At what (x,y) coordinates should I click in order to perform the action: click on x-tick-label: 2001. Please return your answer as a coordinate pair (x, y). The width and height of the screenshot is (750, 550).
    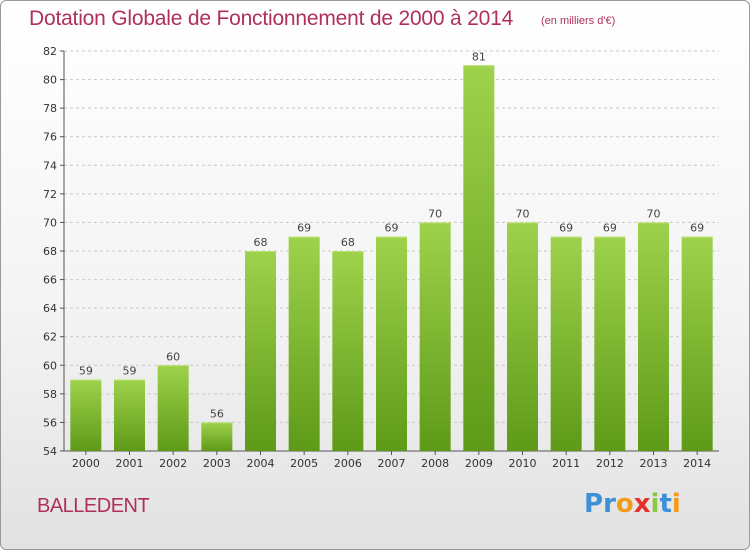
    Looking at the image, I should click on (130, 463).